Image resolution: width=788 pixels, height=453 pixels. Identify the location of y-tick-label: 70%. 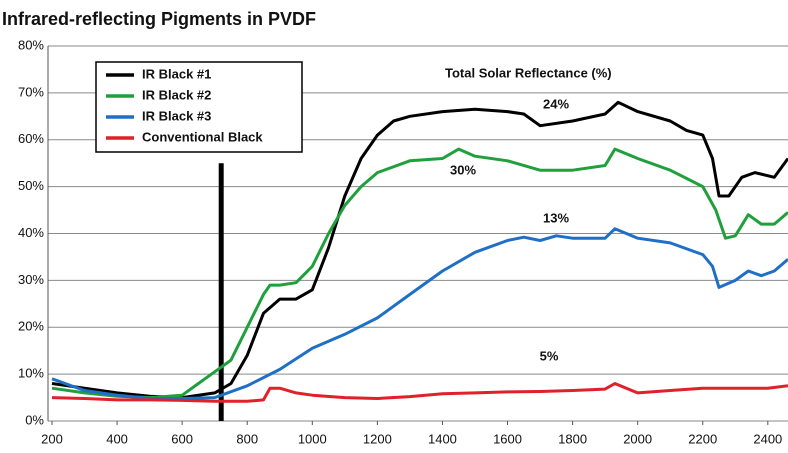
(31, 91).